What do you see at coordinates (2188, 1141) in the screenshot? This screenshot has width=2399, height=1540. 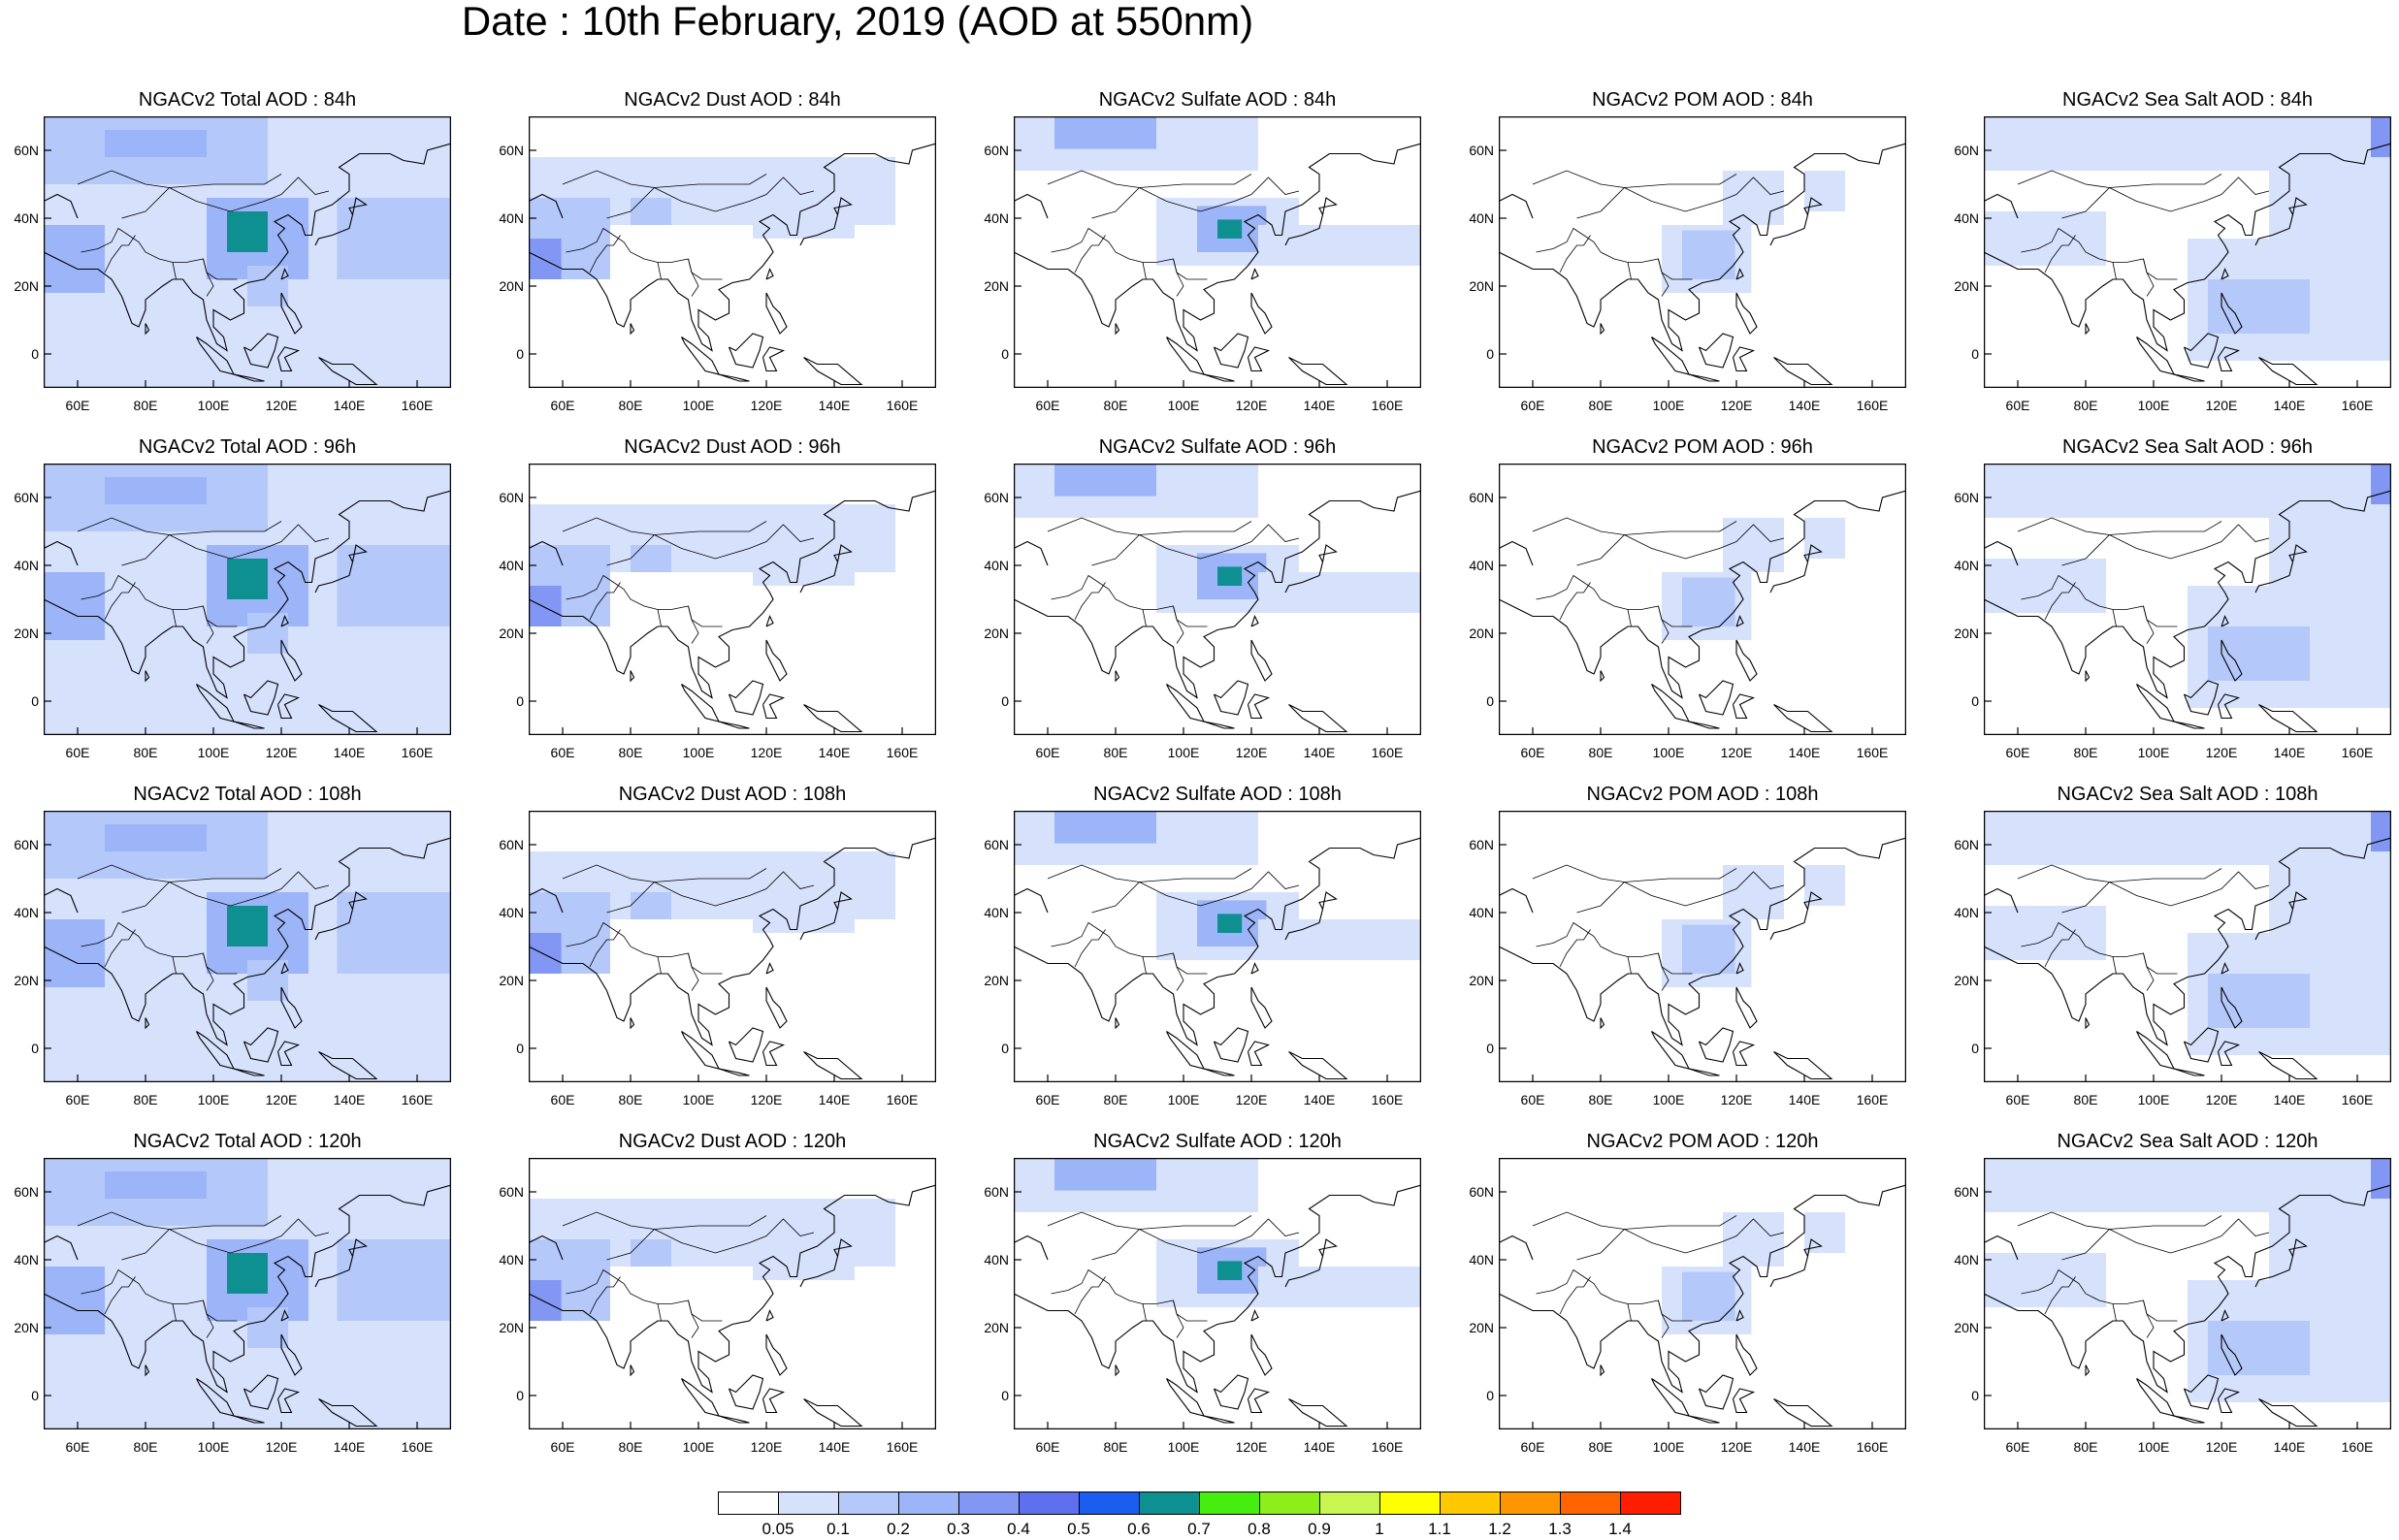 I see `panel-title: NGACv2 Sea Salt AOD : 120h` at bounding box center [2188, 1141].